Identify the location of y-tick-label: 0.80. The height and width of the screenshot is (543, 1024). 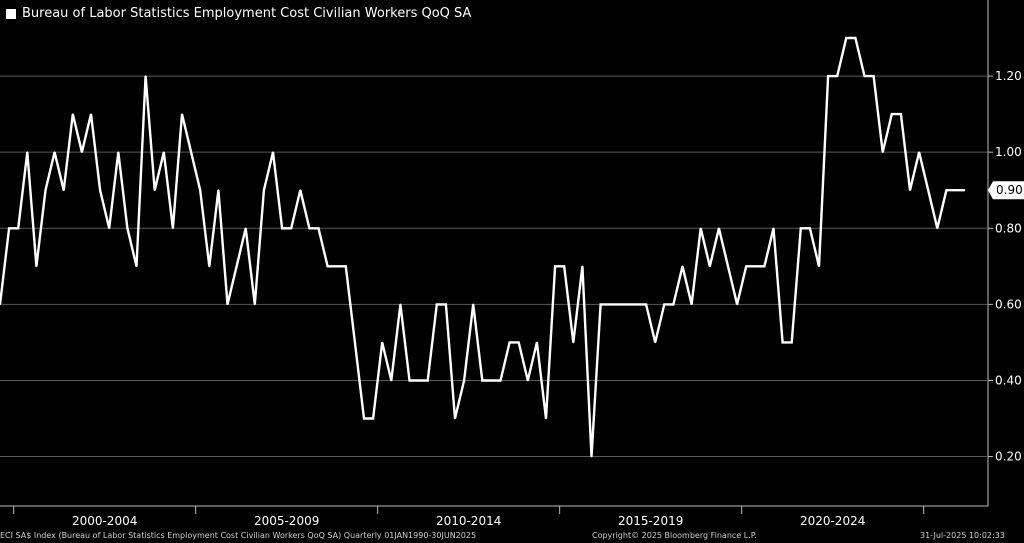
(1008, 228).